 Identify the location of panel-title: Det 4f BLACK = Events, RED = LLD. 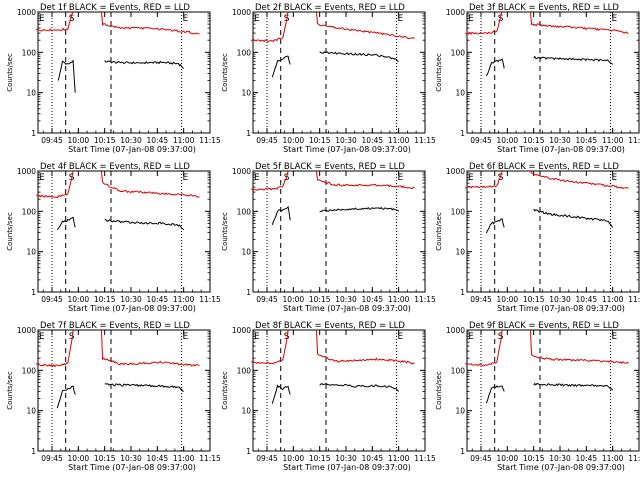
(115, 167).